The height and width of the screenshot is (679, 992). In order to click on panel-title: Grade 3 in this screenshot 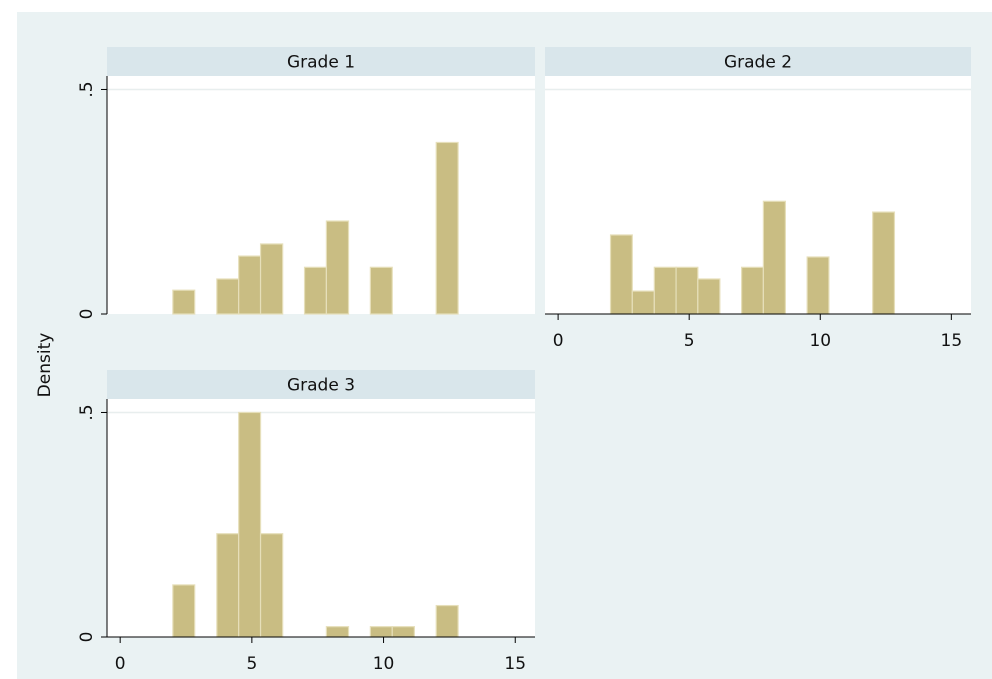, I will do `click(321, 386)`.